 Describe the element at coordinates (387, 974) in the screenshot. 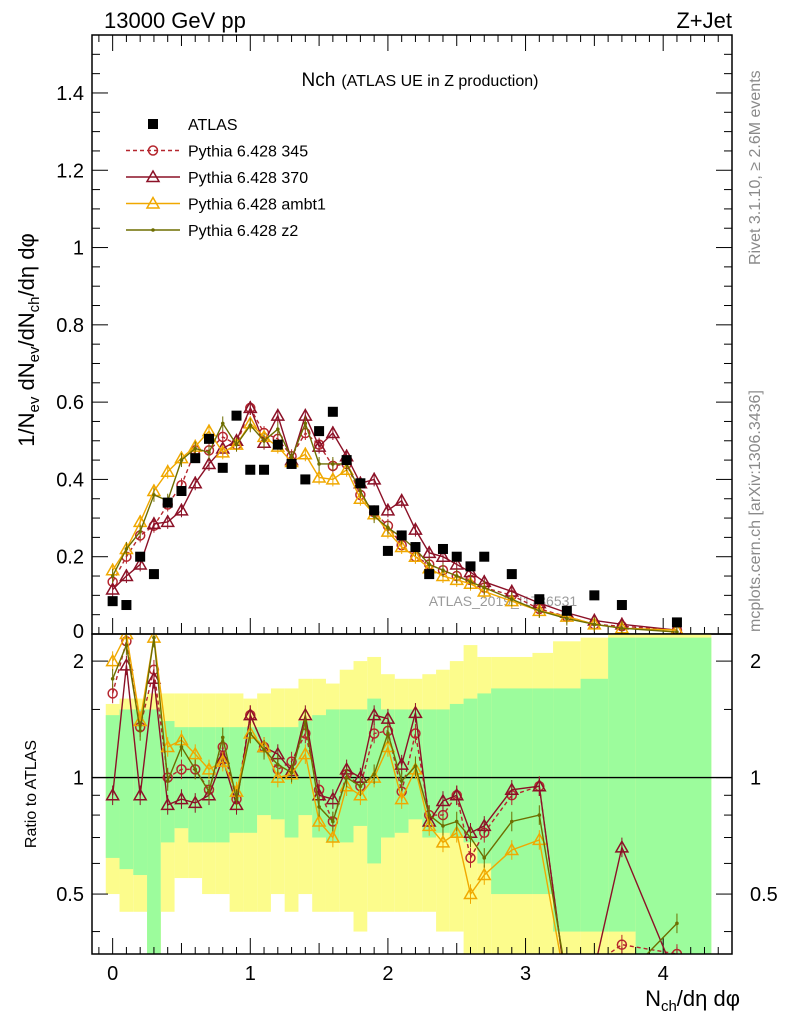

I see `x-tick-label: 2` at that location.